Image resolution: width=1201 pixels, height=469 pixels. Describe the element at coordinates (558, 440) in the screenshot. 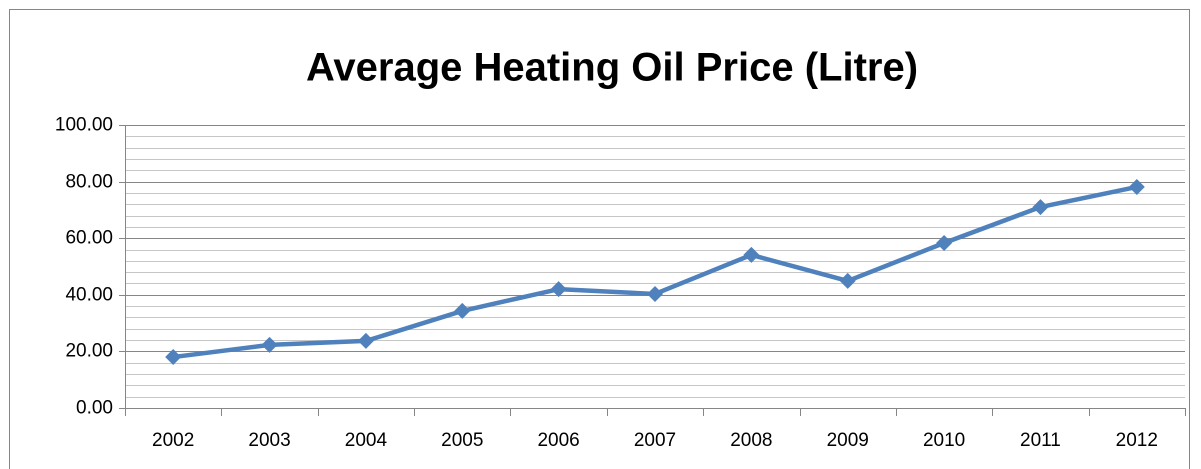

I see `x-tick-label: 2006` at that location.